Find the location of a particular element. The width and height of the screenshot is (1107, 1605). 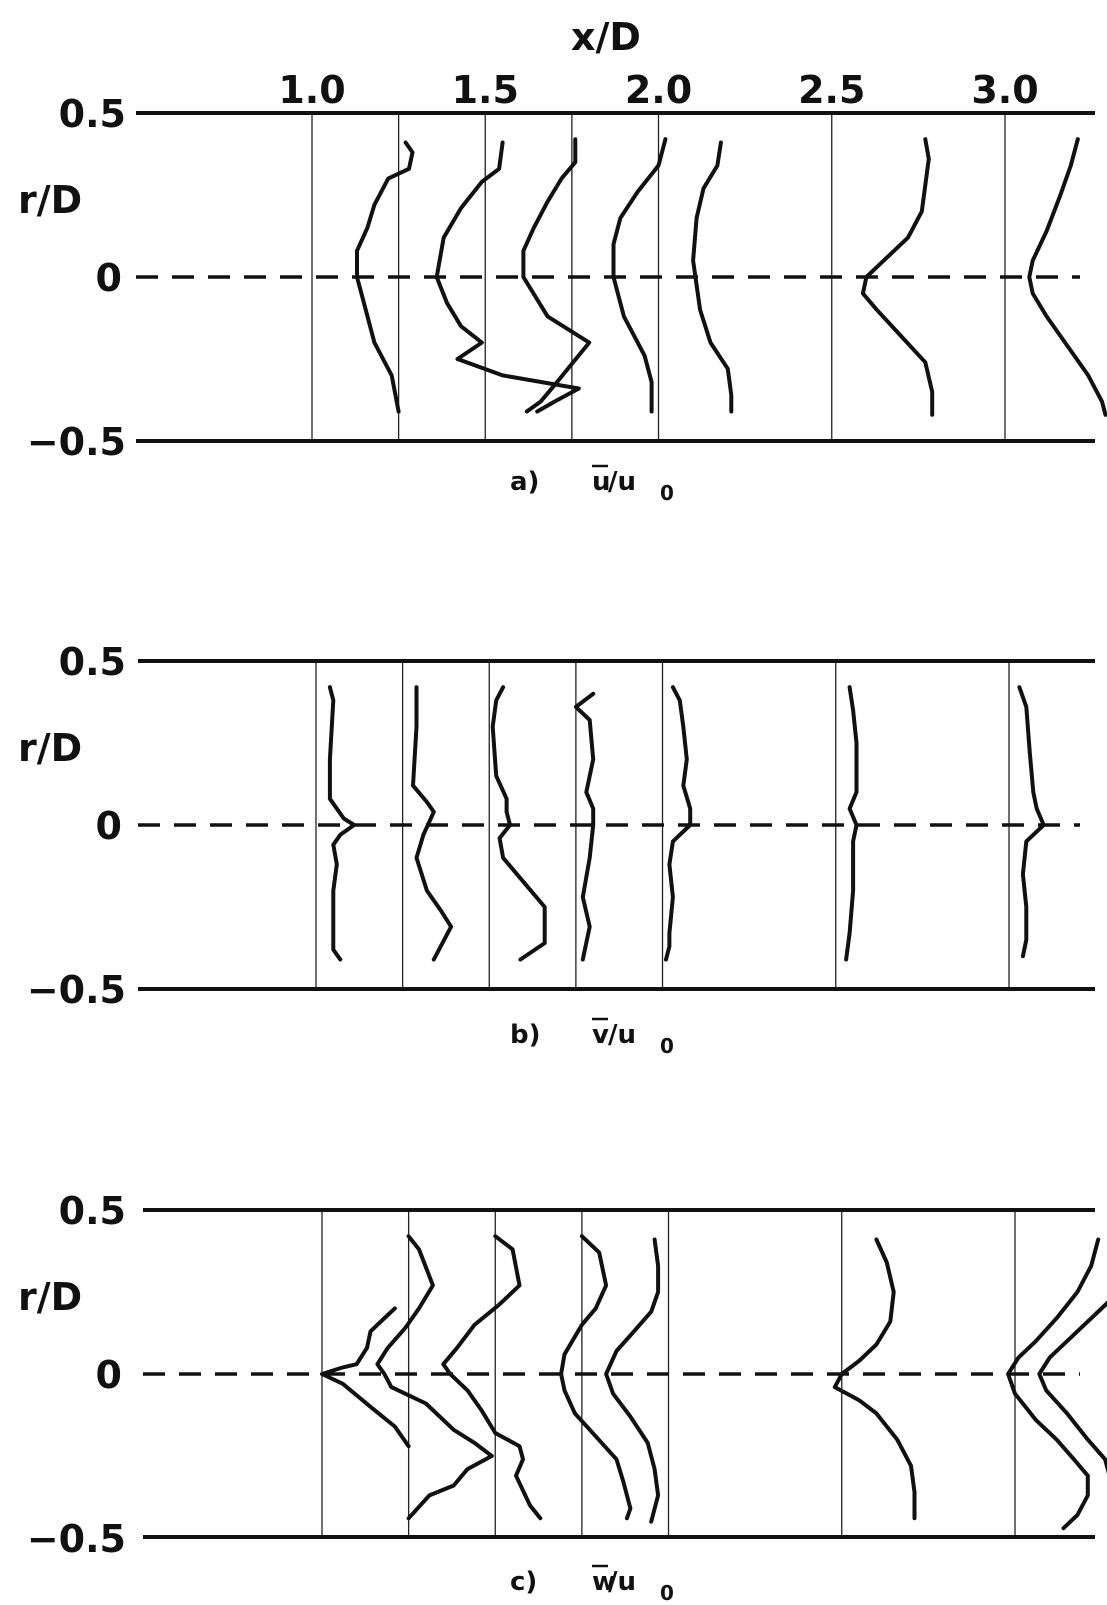

panel-caption-variable: u is located at coordinates (601, 482).